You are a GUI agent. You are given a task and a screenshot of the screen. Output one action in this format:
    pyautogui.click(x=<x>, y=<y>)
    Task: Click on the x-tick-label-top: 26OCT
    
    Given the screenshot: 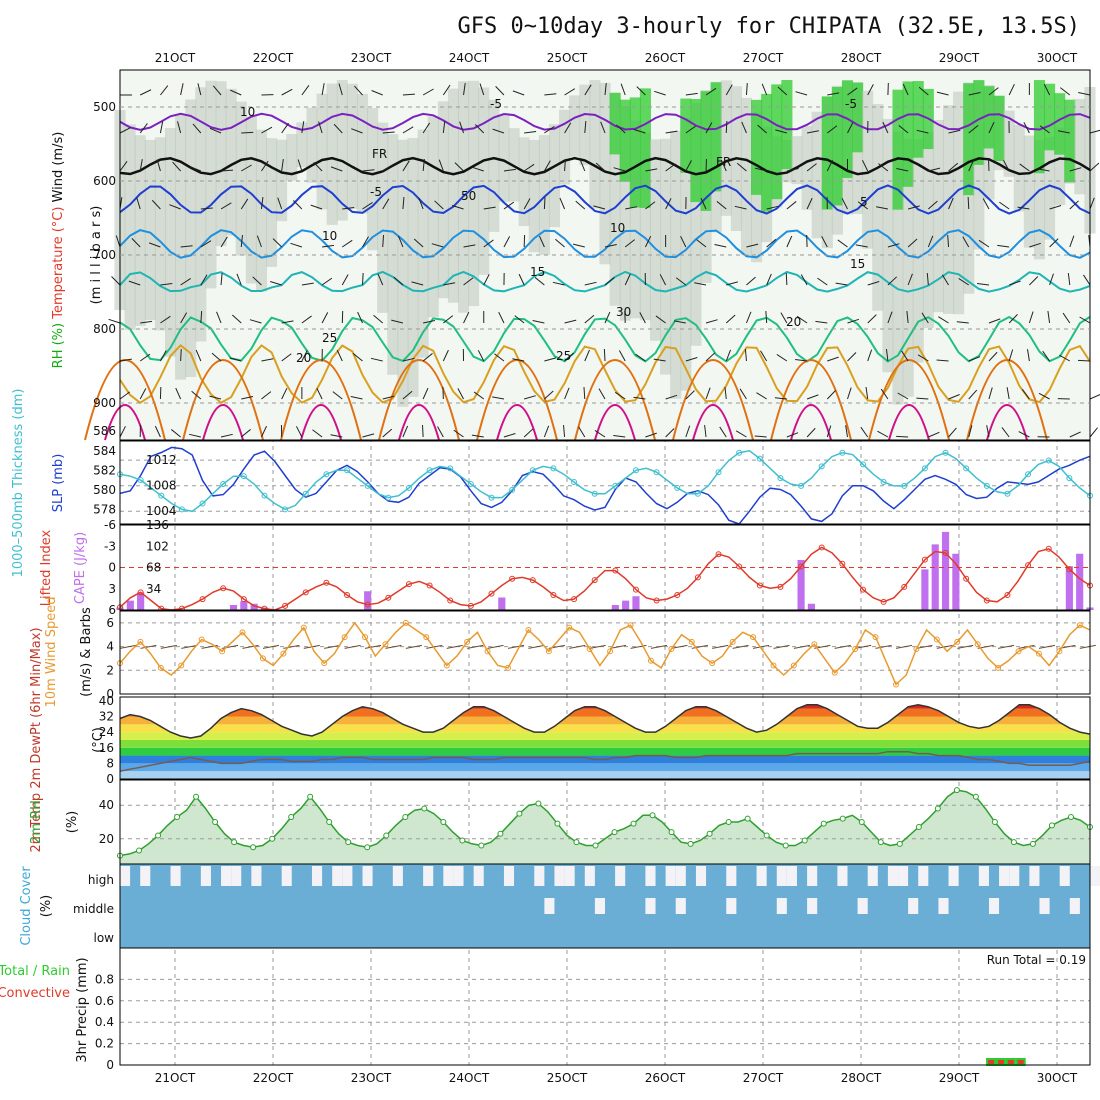 What is the action you would take?
    pyautogui.click(x=665, y=58)
    